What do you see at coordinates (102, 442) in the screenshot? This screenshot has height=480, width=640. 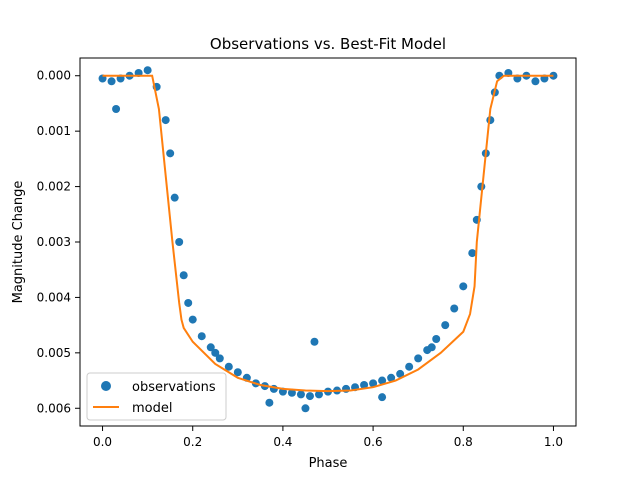 I see `x-tick-label: 0.0` at bounding box center [102, 442].